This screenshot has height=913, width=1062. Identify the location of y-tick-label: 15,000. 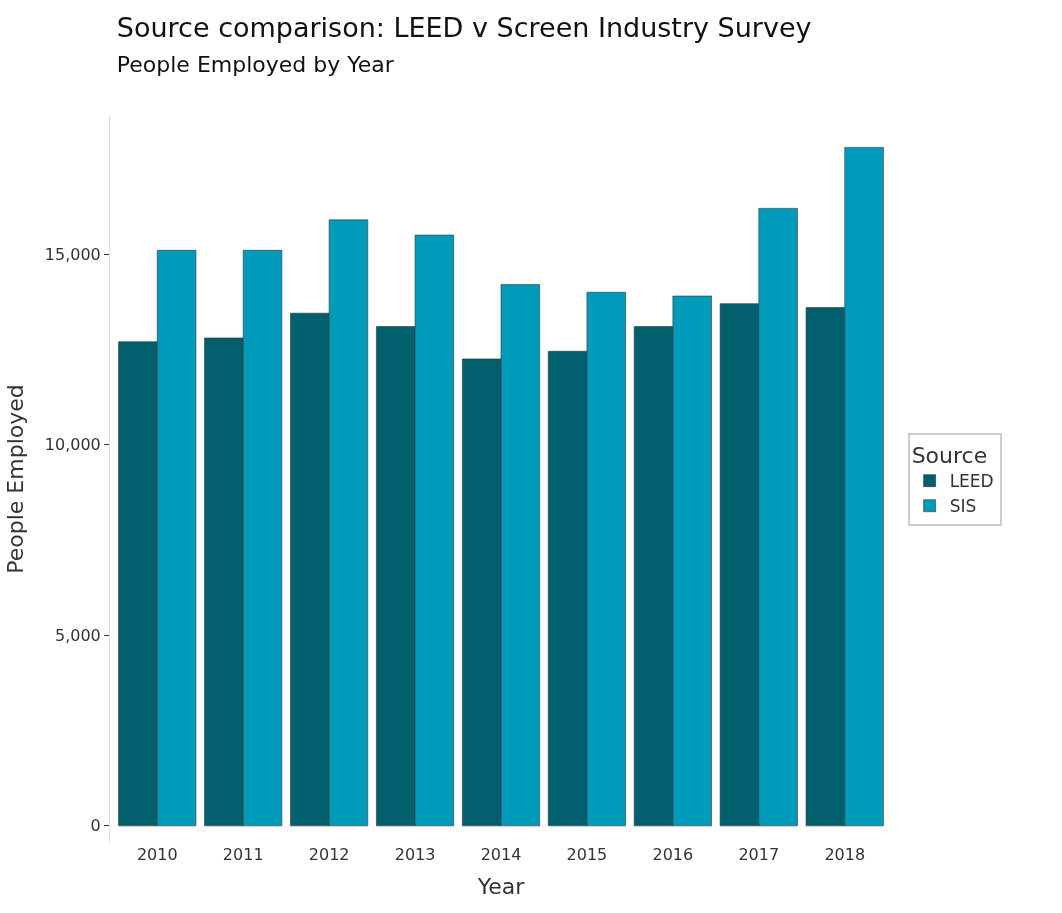
(72, 254).